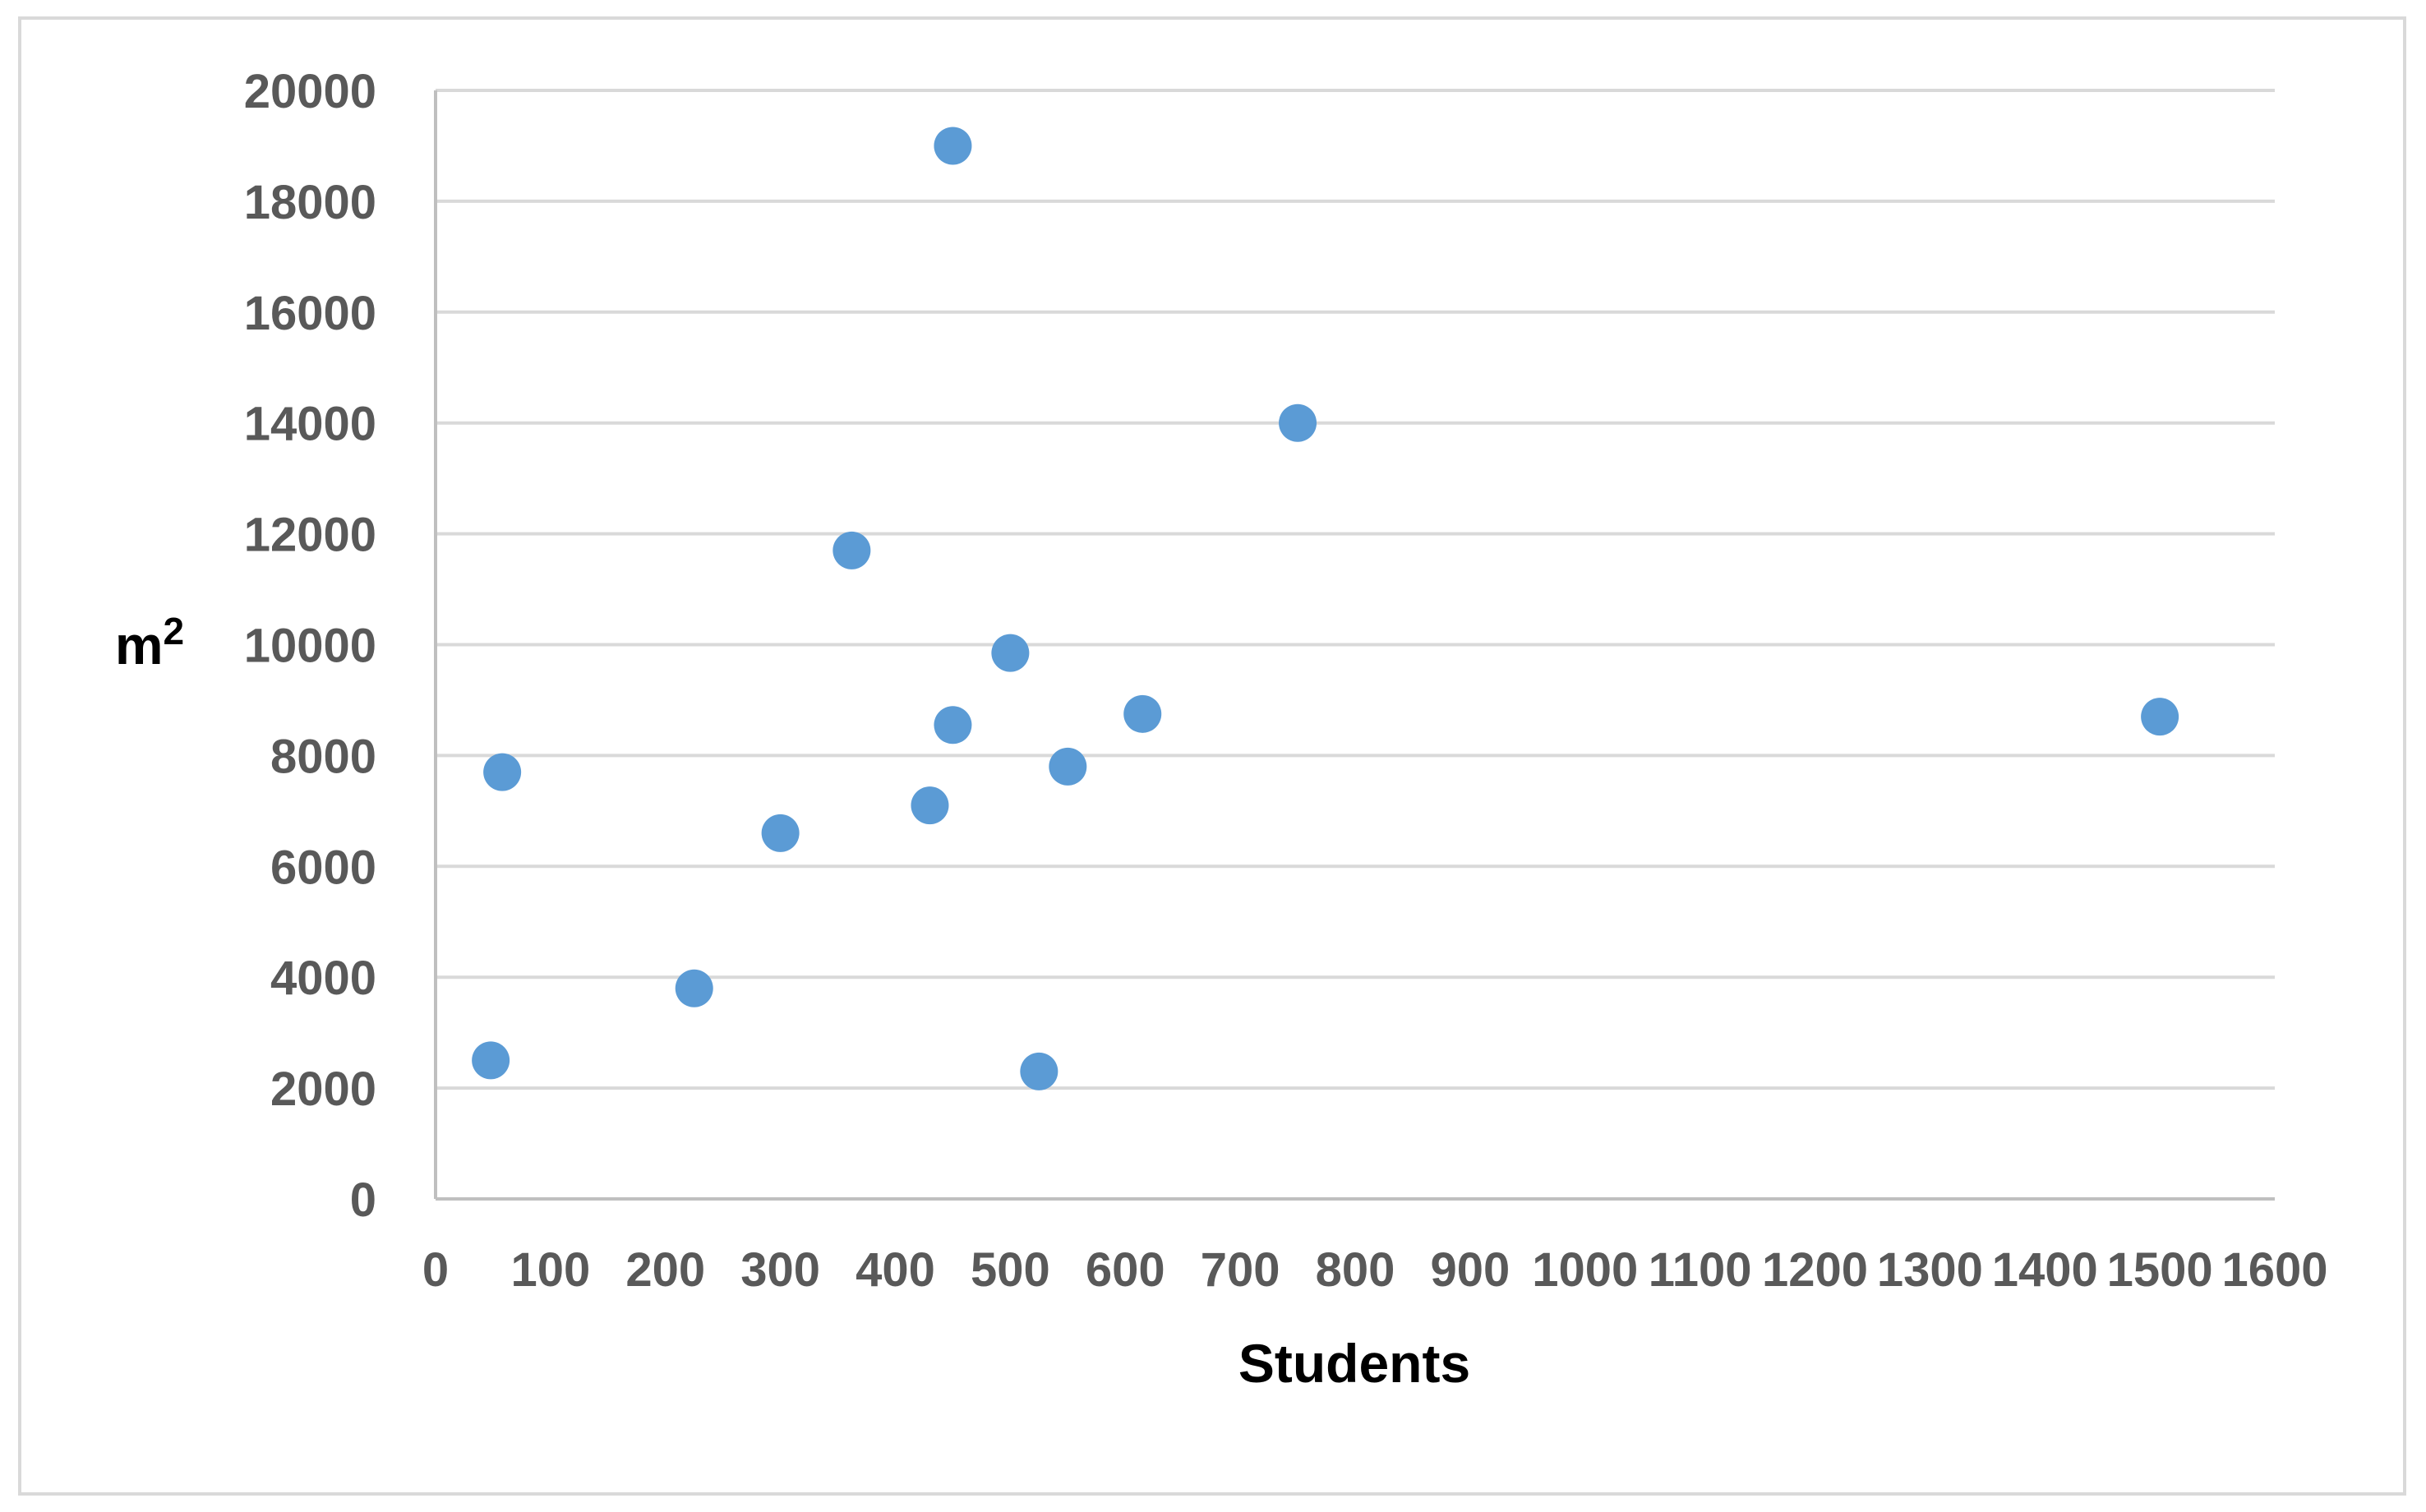  What do you see at coordinates (310, 92) in the screenshot?
I see `y-tick-label-20000: 20000` at bounding box center [310, 92].